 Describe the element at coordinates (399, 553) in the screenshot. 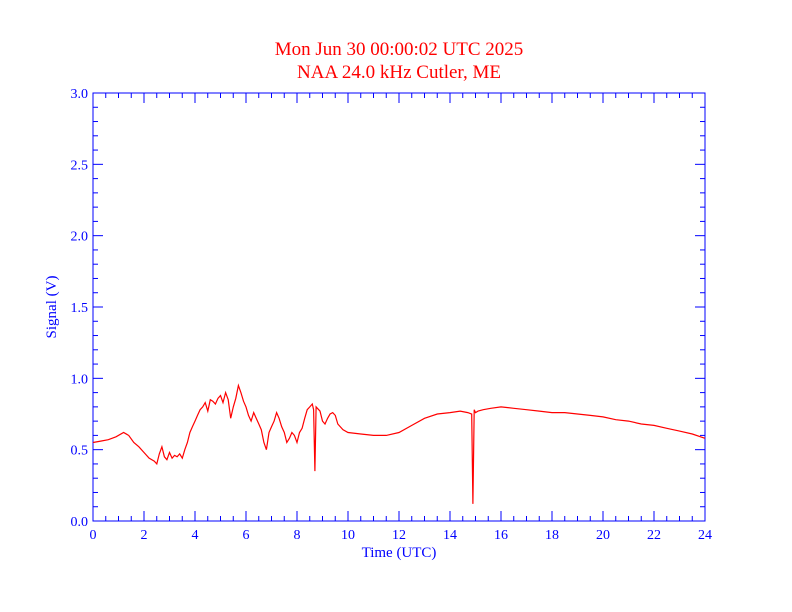

I see `x-axis-label: Time (UTC)` at that location.